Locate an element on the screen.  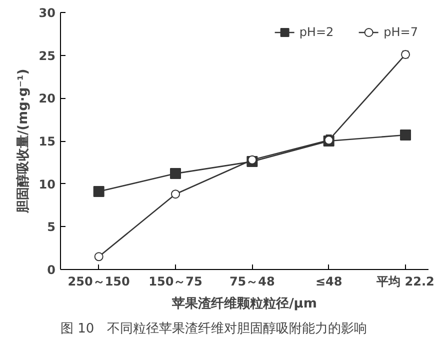
caption: 图 10 不同粒径苹果渣纤维对胆固醇吸附能力的影响 is located at coordinates (214, 329).